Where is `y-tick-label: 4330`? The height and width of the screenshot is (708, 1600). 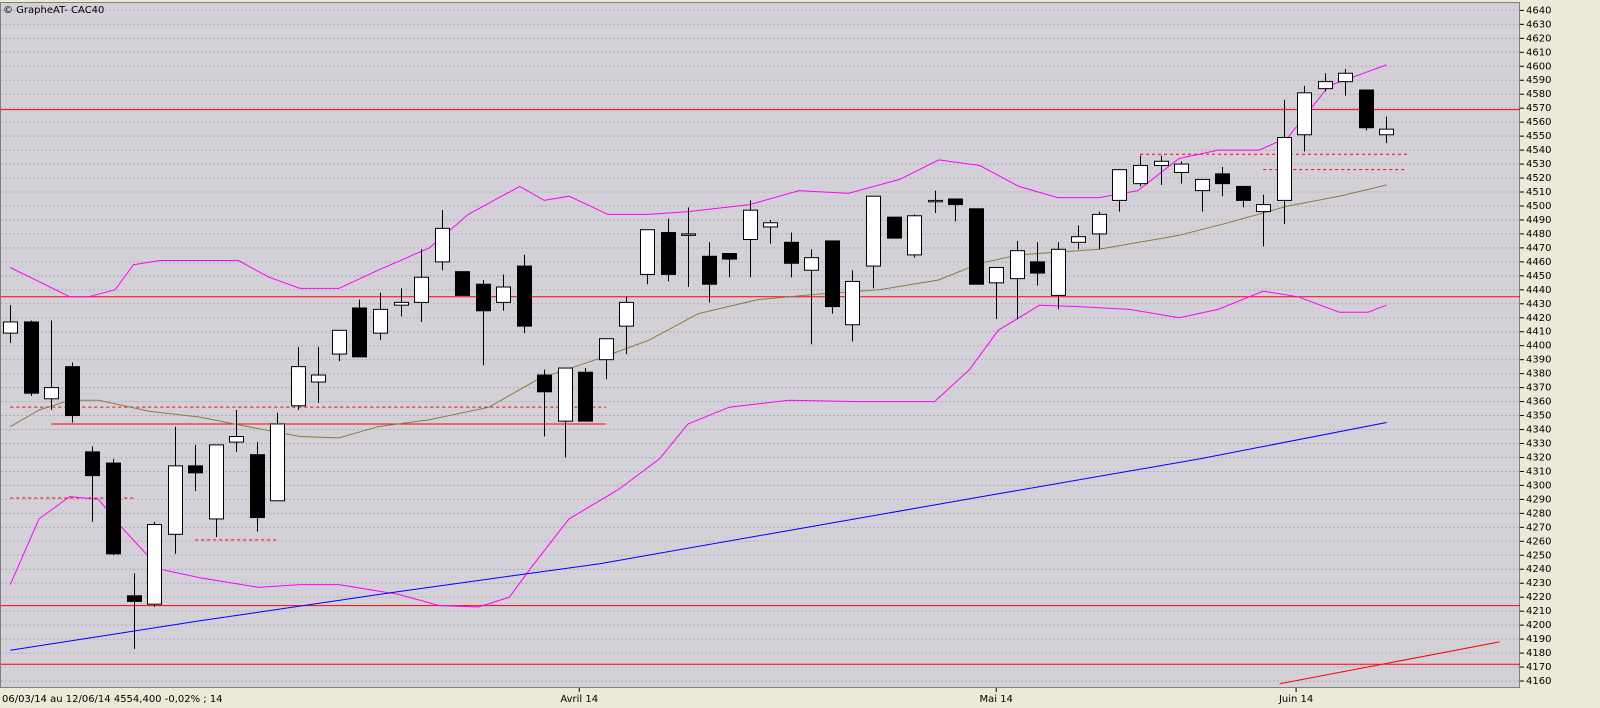
y-tick-label: 4330 is located at coordinates (1538, 443).